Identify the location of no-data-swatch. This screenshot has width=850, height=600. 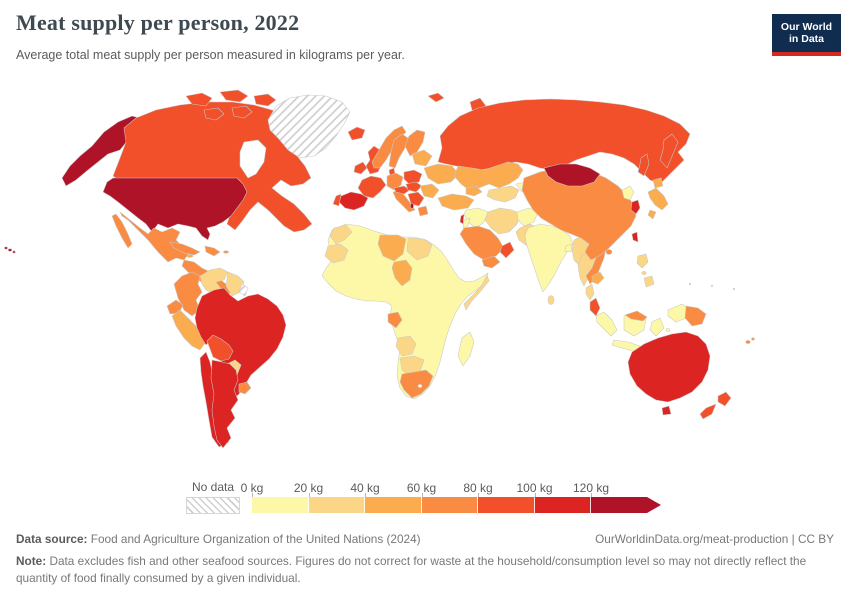
(213, 505).